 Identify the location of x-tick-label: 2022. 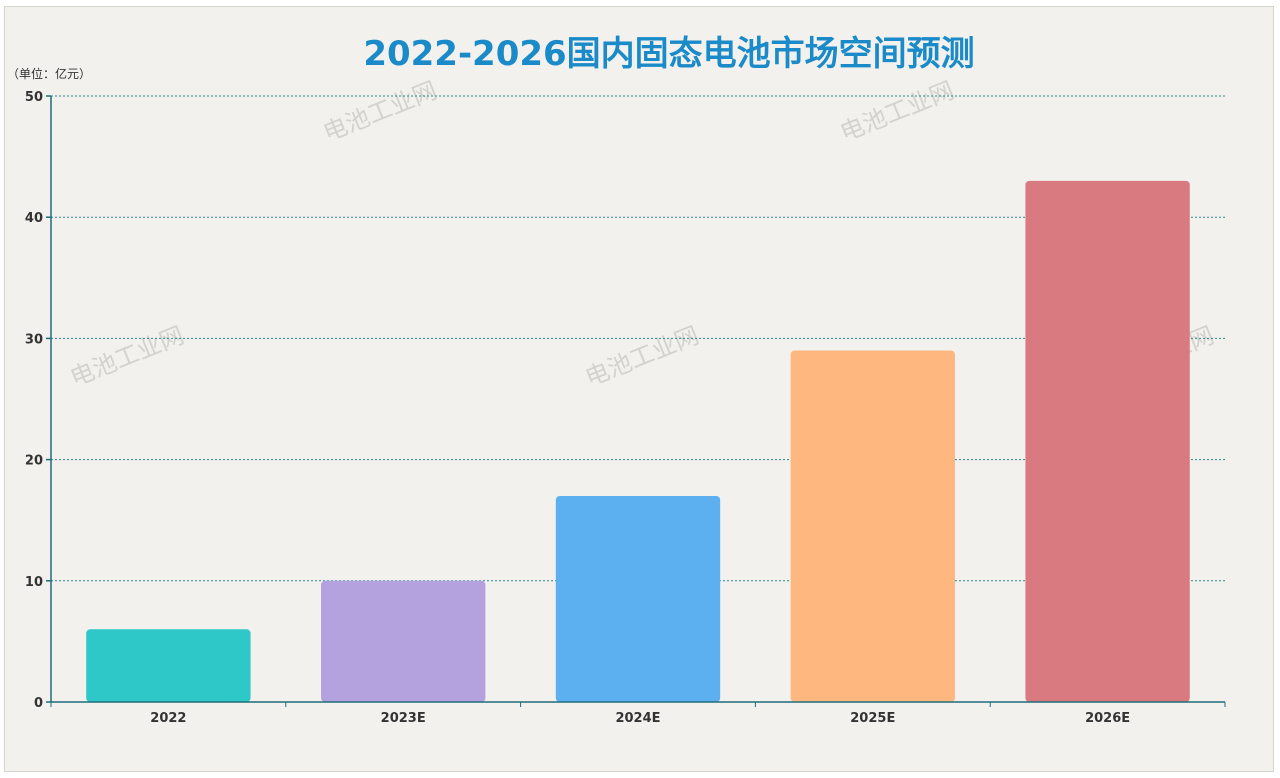
(168, 718).